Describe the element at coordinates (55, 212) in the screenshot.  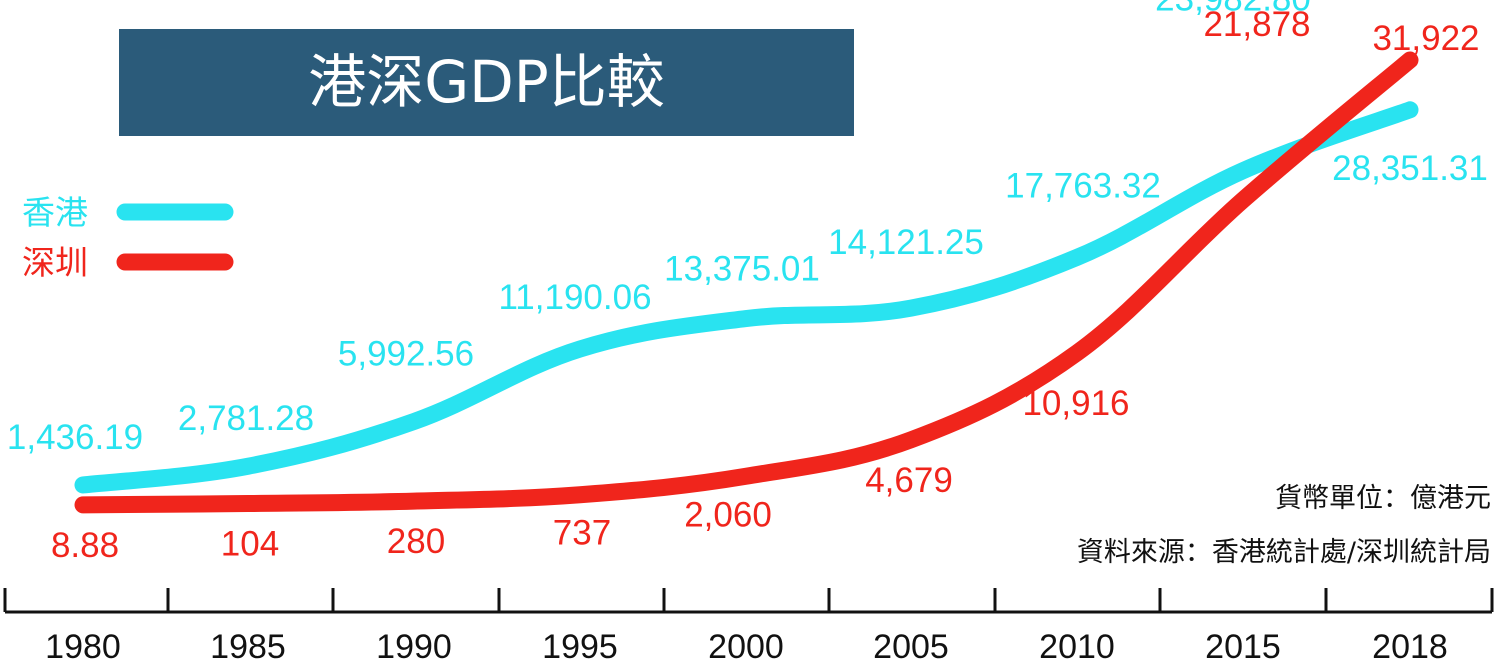
I see `legend-label: 香港` at that location.